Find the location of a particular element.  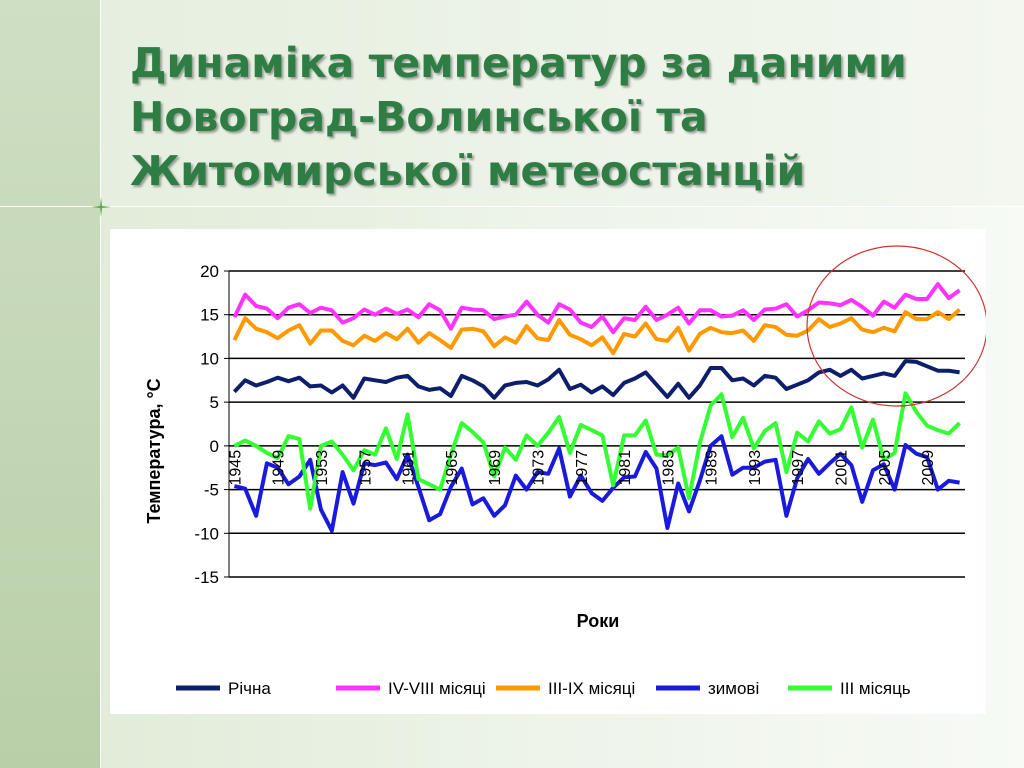

y-tick-label: 5 is located at coordinates (214, 402).